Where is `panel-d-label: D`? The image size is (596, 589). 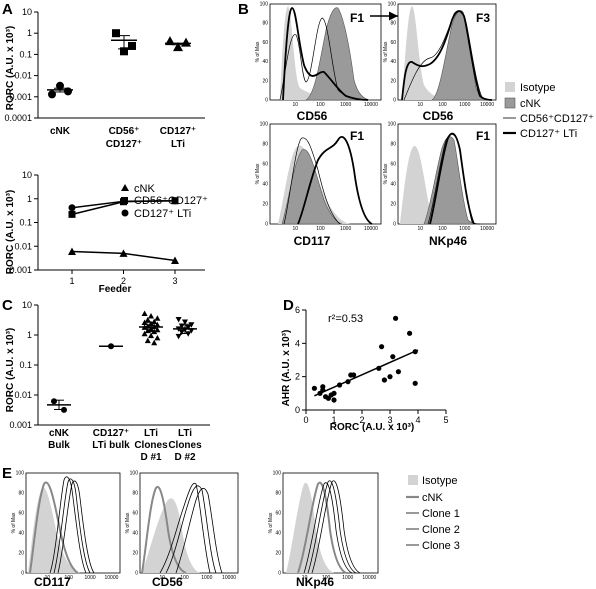 panel-d-label: D is located at coordinates (288, 305).